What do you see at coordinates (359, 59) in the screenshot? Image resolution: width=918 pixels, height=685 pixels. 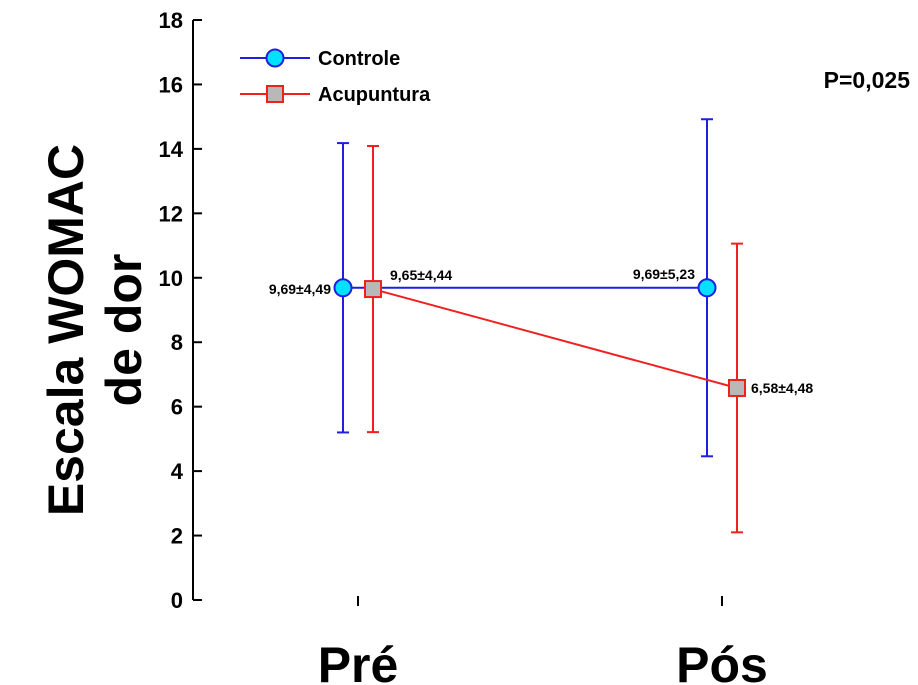 I see `legend-label: Controle` at bounding box center [359, 59].